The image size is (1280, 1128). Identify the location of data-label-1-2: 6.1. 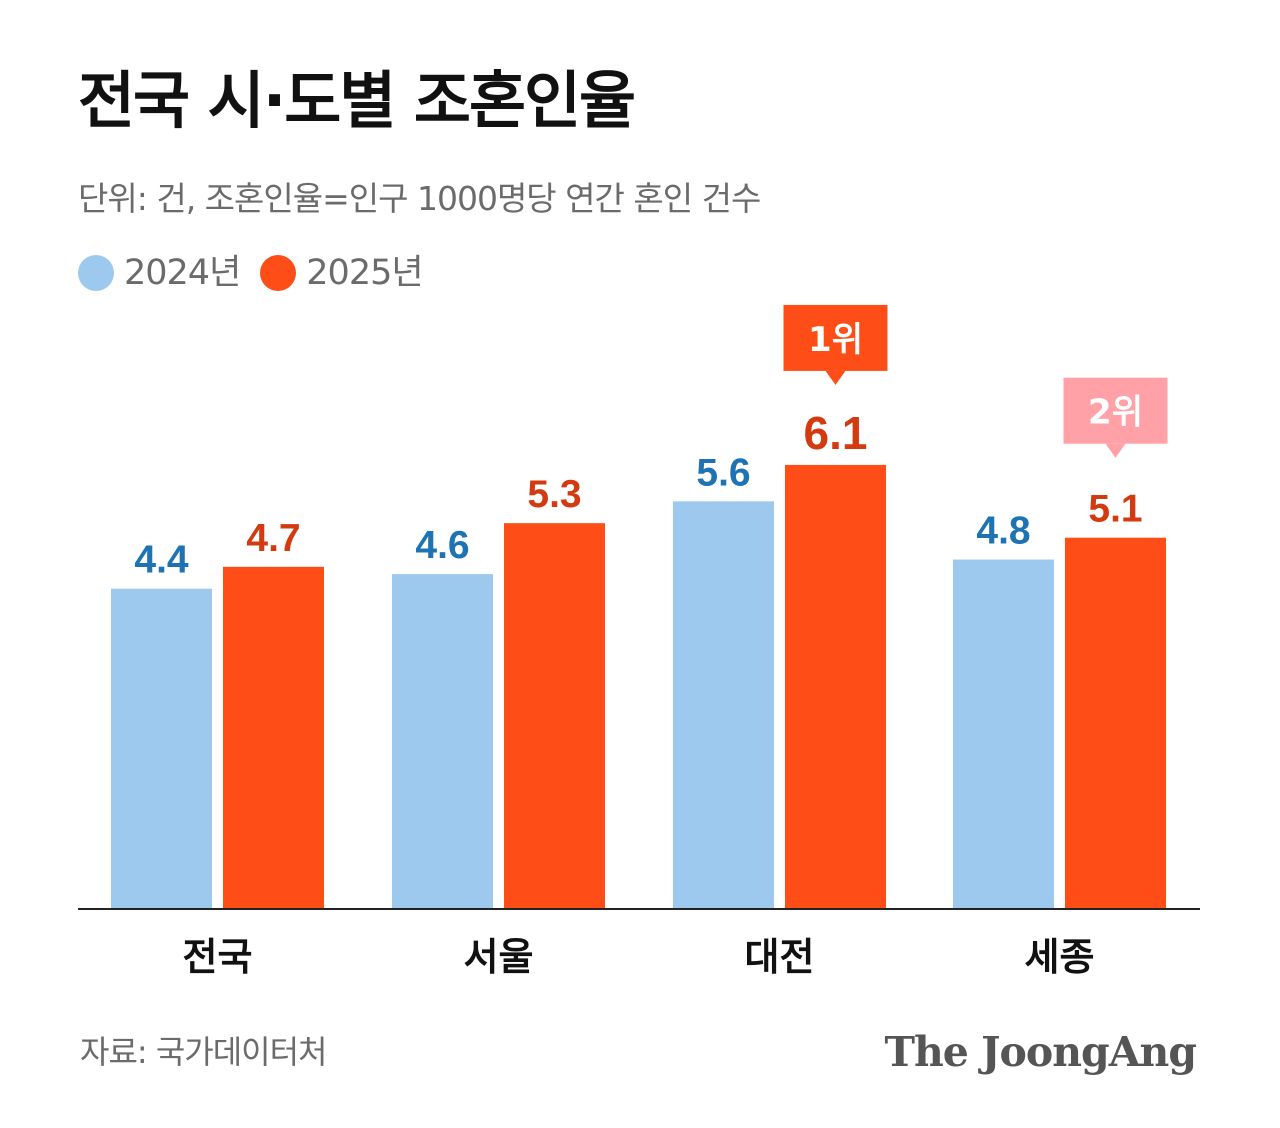
(836, 433).